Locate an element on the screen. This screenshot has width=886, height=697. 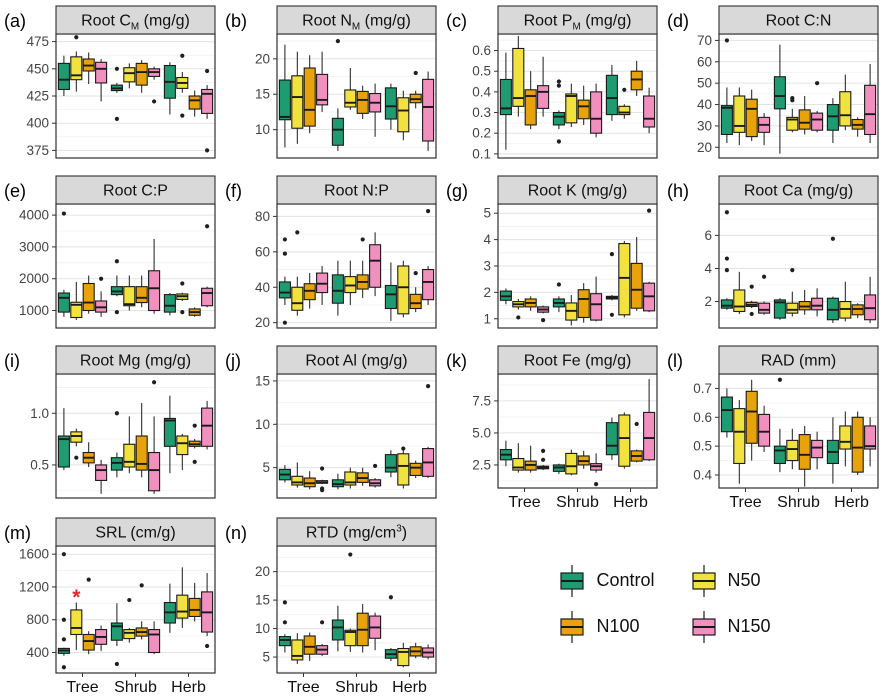
y-tick-label: 0.7 is located at coordinates (702, 388).